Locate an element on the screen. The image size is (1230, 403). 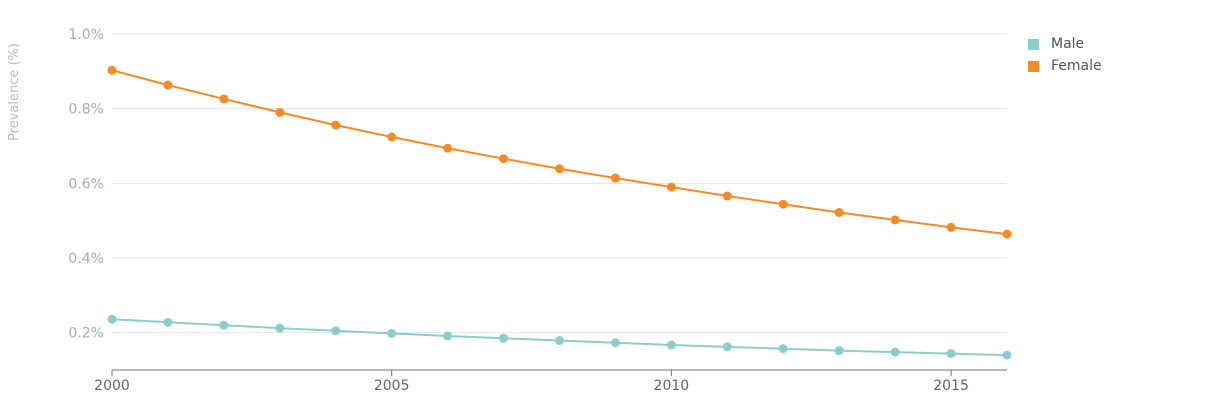
y-tick-label: 0.6% is located at coordinates (86, 184).